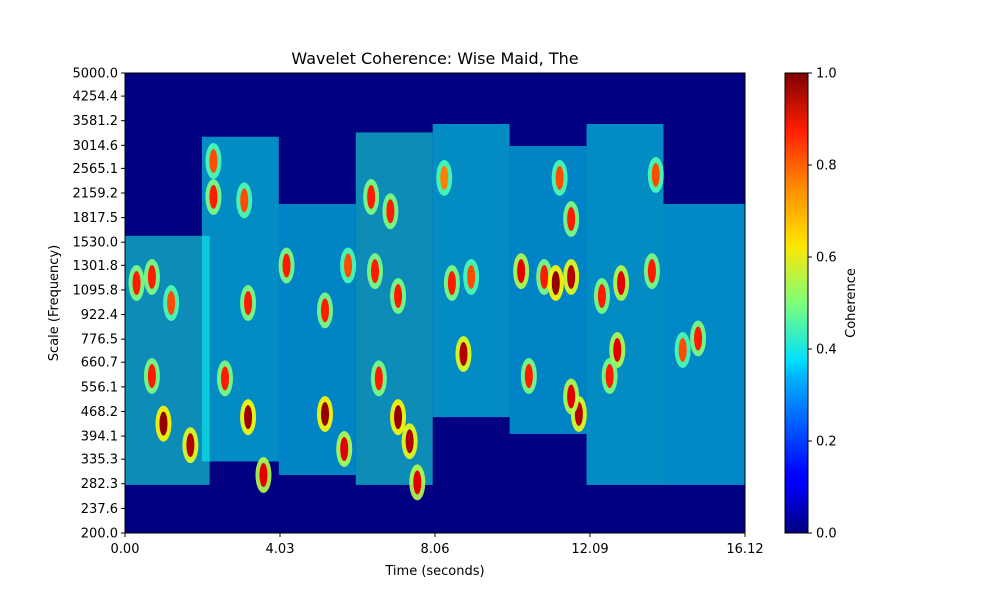 Image resolution: width=1000 pixels, height=600 pixels. Describe the element at coordinates (99, 340) in the screenshot. I see `y-tick-label-8: 776.5` at that location.